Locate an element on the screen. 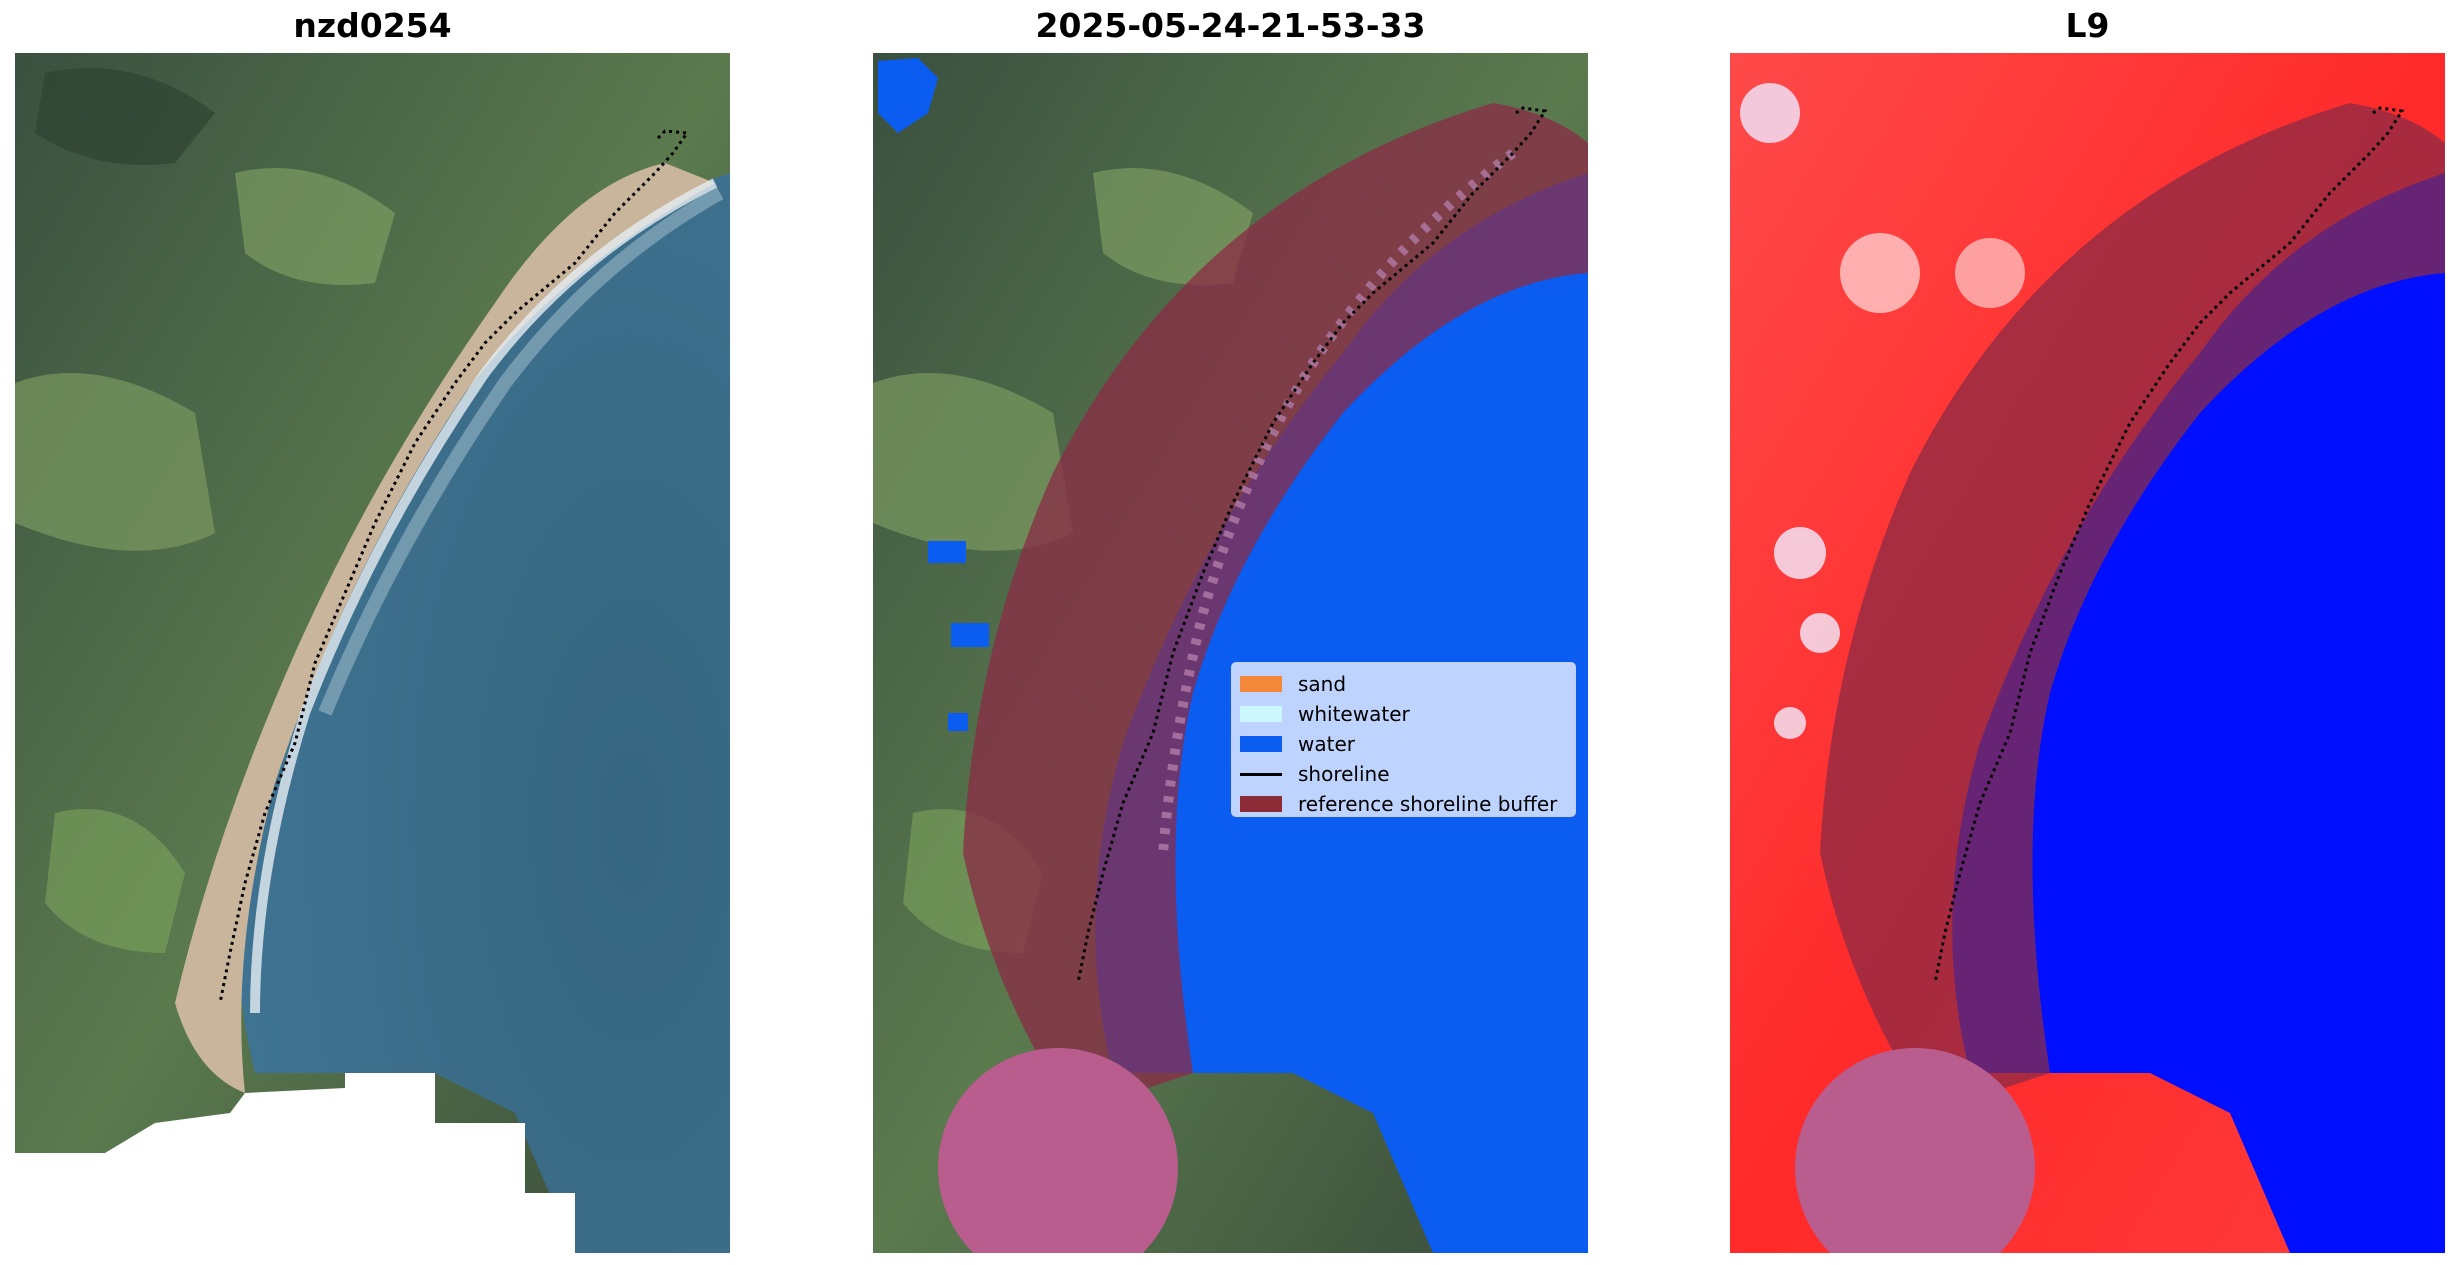  buffer-swatch is located at coordinates (1261, 804).